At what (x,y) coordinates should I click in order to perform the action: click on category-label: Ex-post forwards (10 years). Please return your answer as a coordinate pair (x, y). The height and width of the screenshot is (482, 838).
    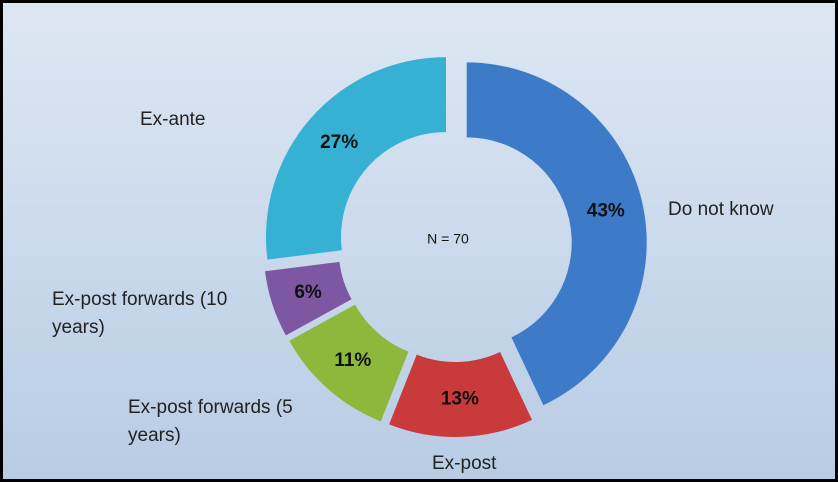
    Looking at the image, I should click on (140, 313).